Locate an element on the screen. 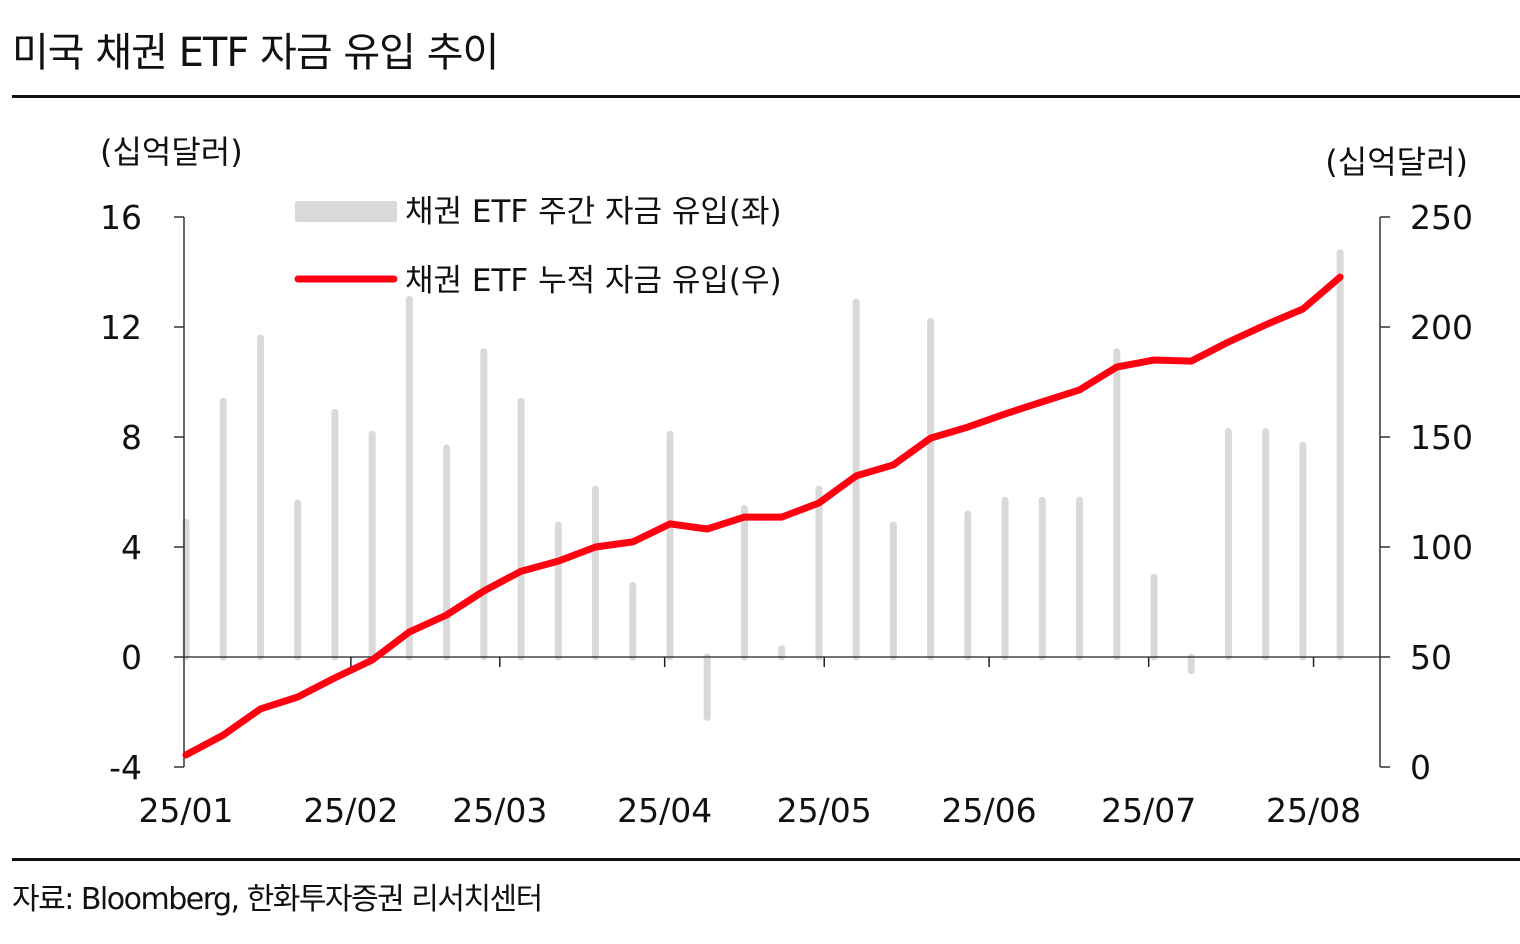  left-tick-label: 12 is located at coordinates (121, 327).